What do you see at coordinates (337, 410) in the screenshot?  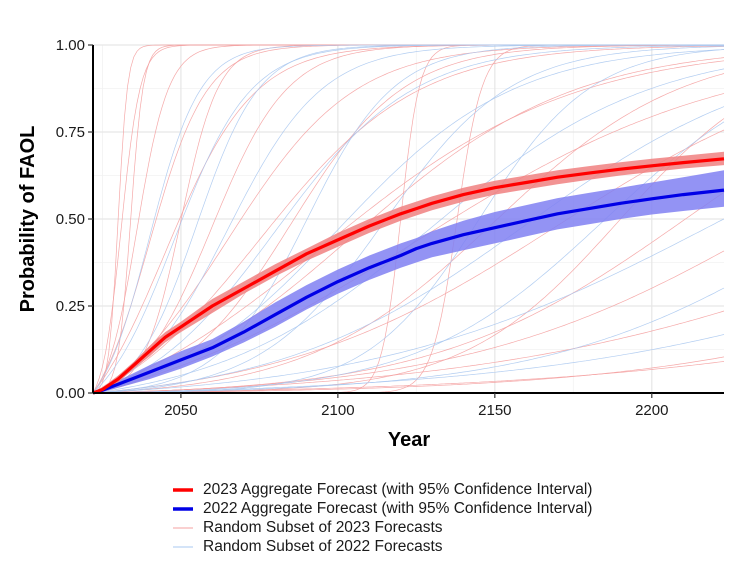 I see `x-tick-label: 2100` at bounding box center [337, 410].